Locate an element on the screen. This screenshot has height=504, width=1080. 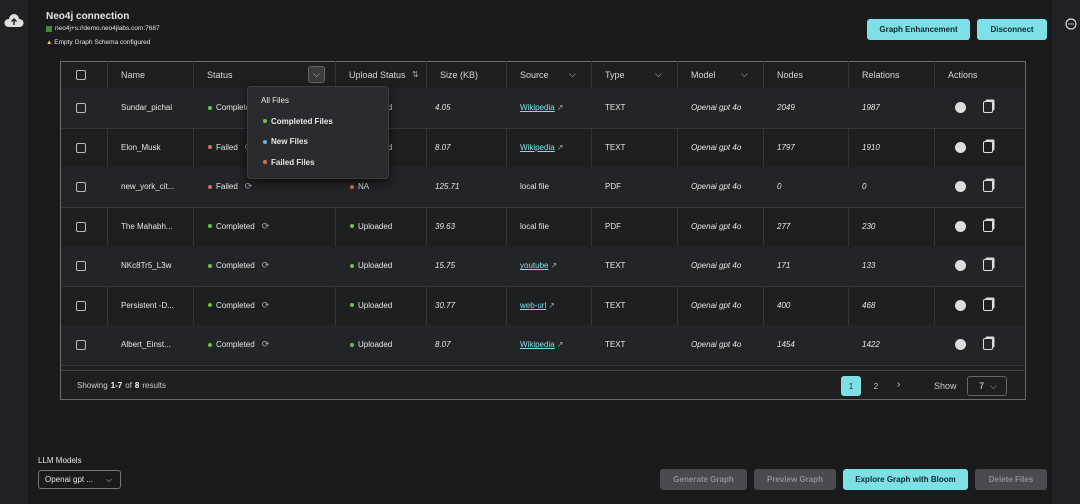
upload-status-cell: Uploaded is located at coordinates (371, 266).